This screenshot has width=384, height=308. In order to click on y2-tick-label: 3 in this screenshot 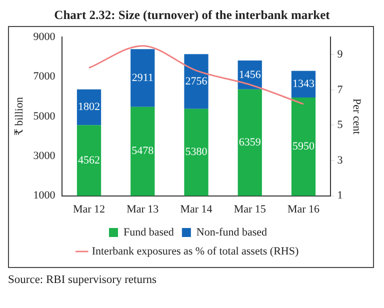, I will do `click(340, 160)`.